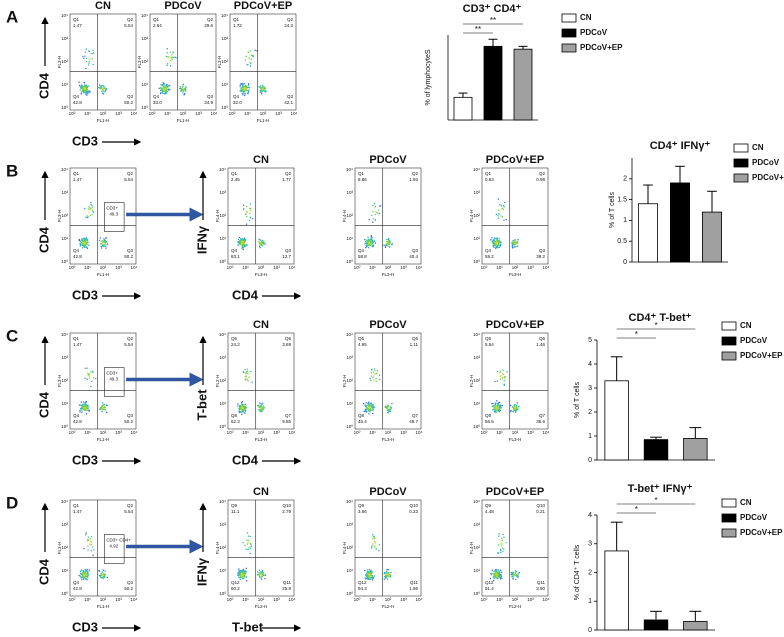  I want to click on quadrant-value: 50.2, so click(128, 102).